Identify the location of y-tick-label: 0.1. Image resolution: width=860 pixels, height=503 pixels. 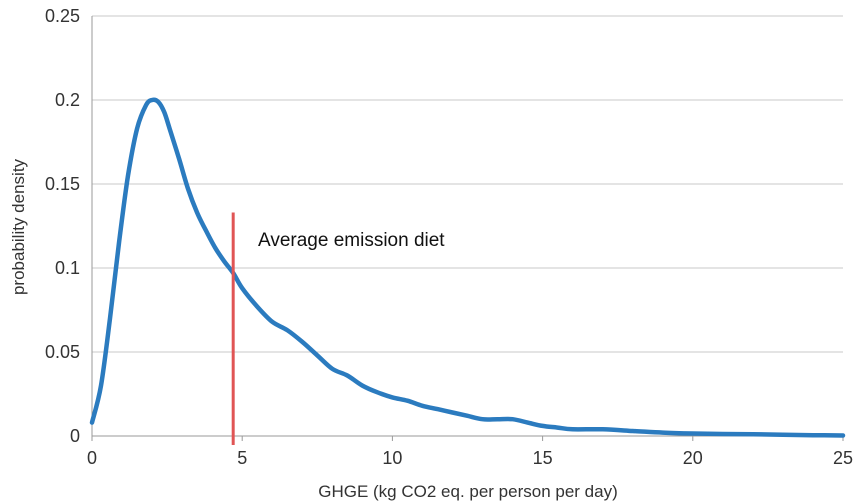
(67, 268).